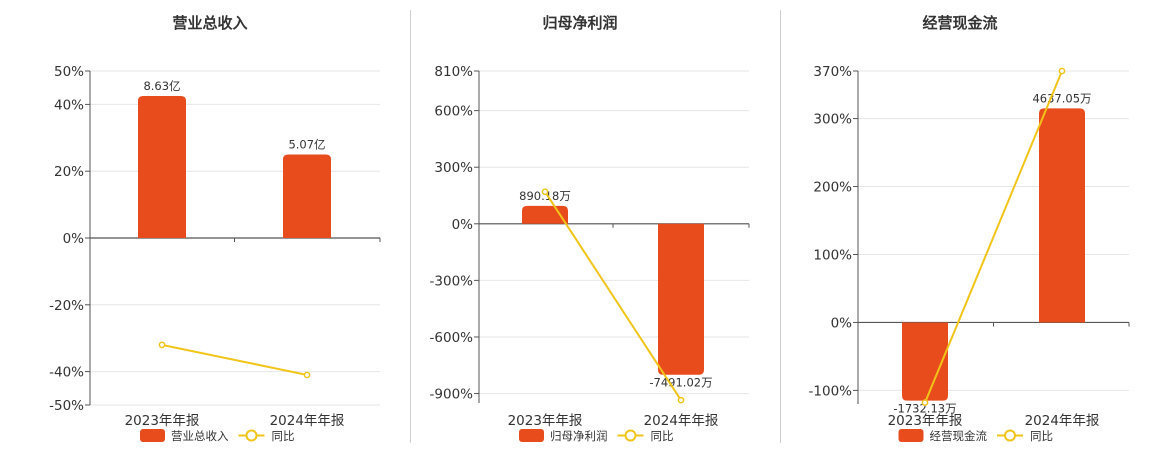 This screenshot has width=1160, height=450. Describe the element at coordinates (453, 112) in the screenshot. I see `y-tick-label: 600%` at that location.